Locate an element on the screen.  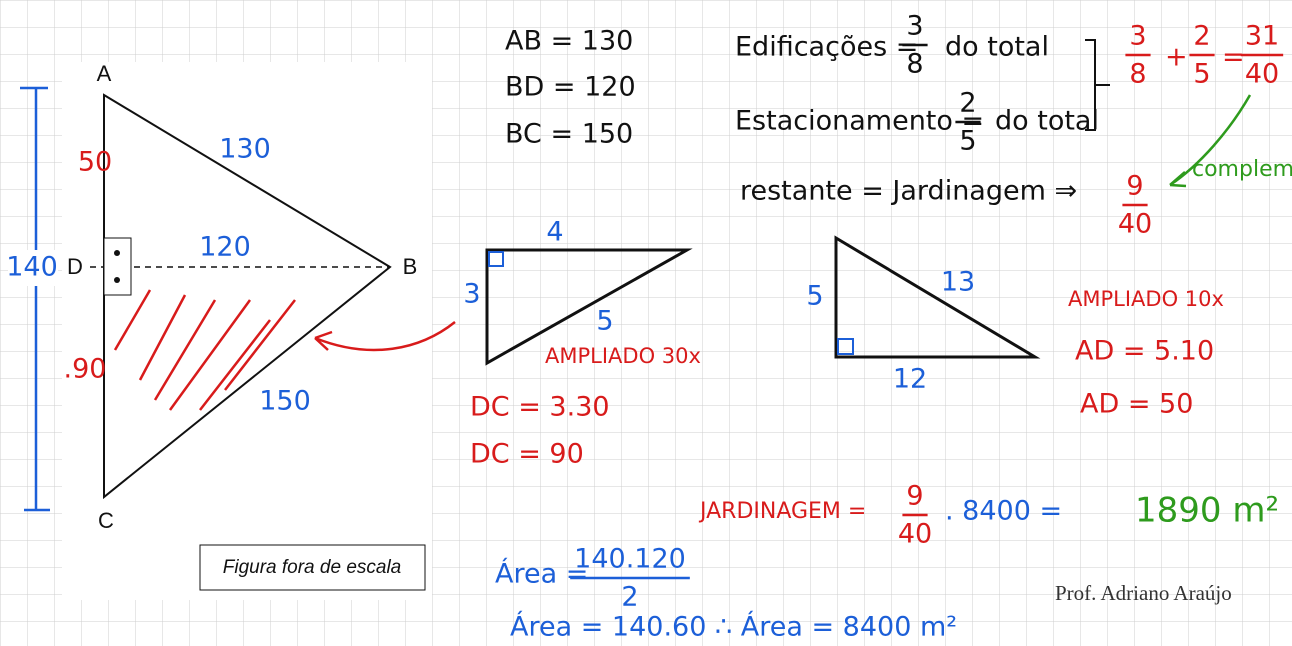
caption: Figura fora de escala is located at coordinates (312, 567).